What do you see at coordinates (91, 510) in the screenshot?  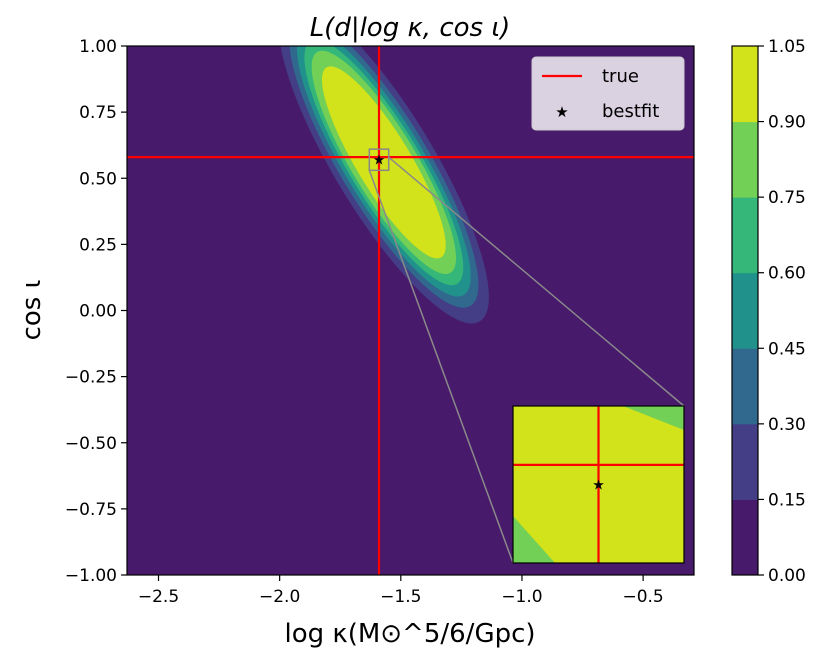 I see `y-tick-label: −0.75` at bounding box center [91, 510].